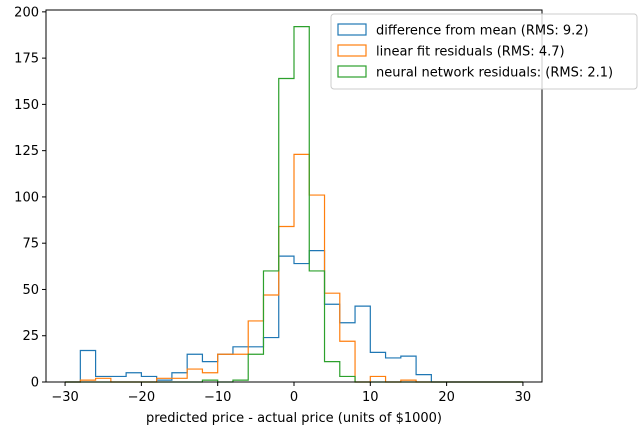 The height and width of the screenshot is (435, 644). Describe the element at coordinates (141, 397) in the screenshot. I see `x-tick-label: −20` at that location.